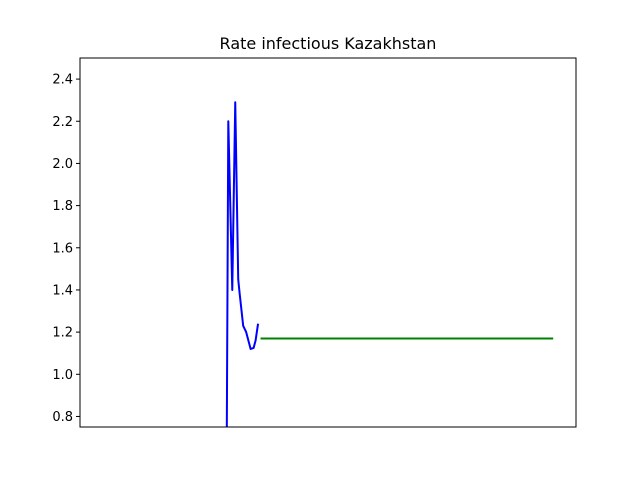 The image size is (640, 480). I want to click on y-axis-ticks: 0.8 1.0 1.2 1.4 1.6 1.8 2.0 2.2 2.4, so click(66, 249).